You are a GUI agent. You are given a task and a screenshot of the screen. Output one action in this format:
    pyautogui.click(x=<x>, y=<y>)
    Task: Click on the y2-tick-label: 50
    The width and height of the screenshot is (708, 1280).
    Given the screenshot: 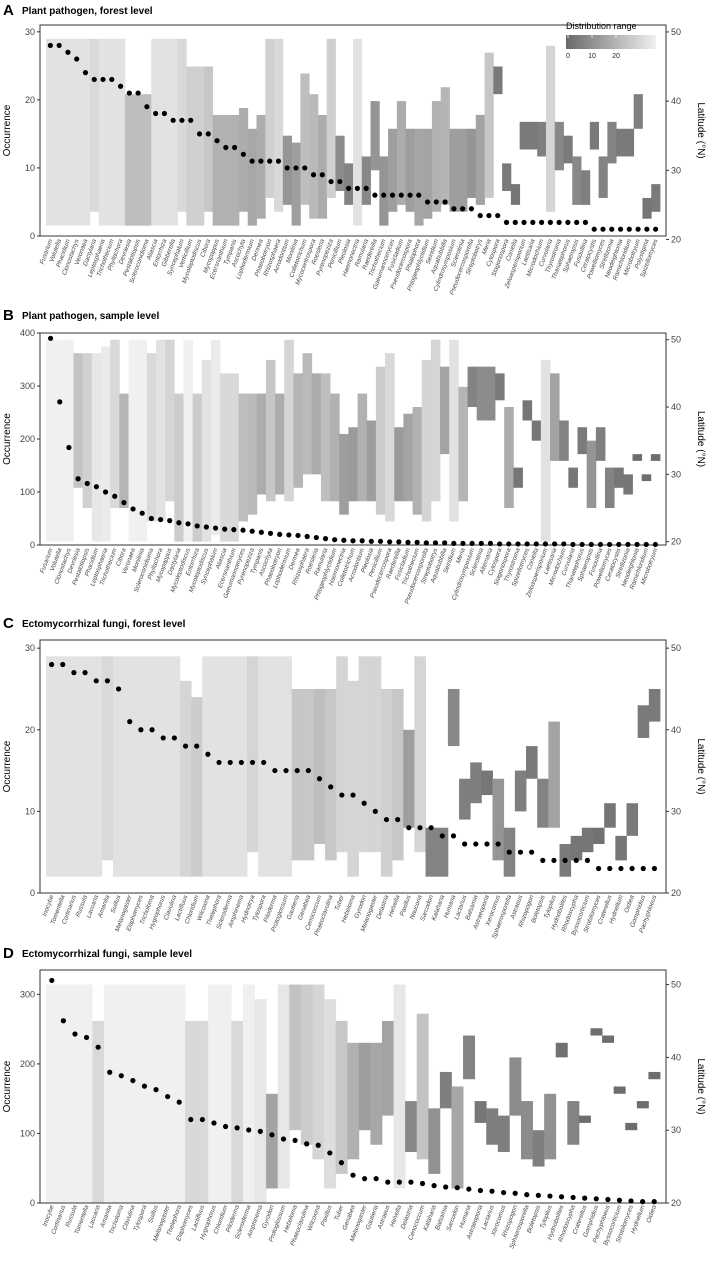 What is the action you would take?
    pyautogui.click(x=676, y=340)
    